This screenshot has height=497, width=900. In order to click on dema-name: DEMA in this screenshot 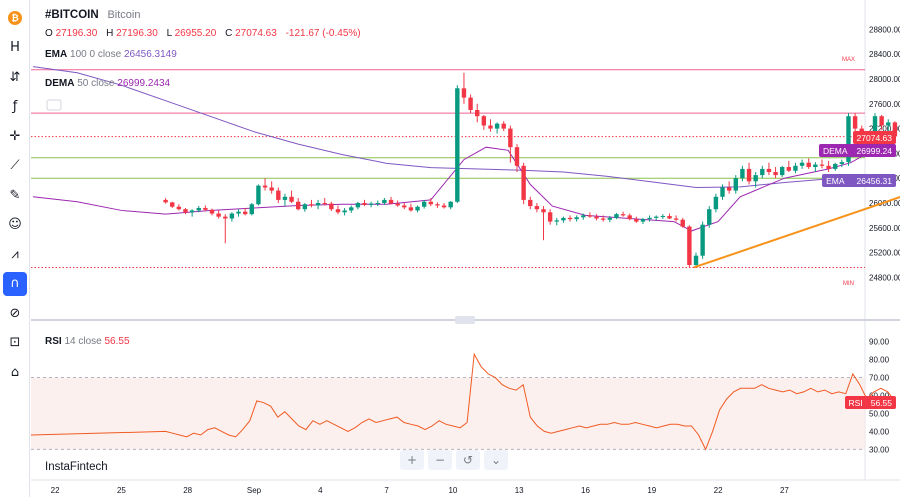, I will do `click(60, 83)`.